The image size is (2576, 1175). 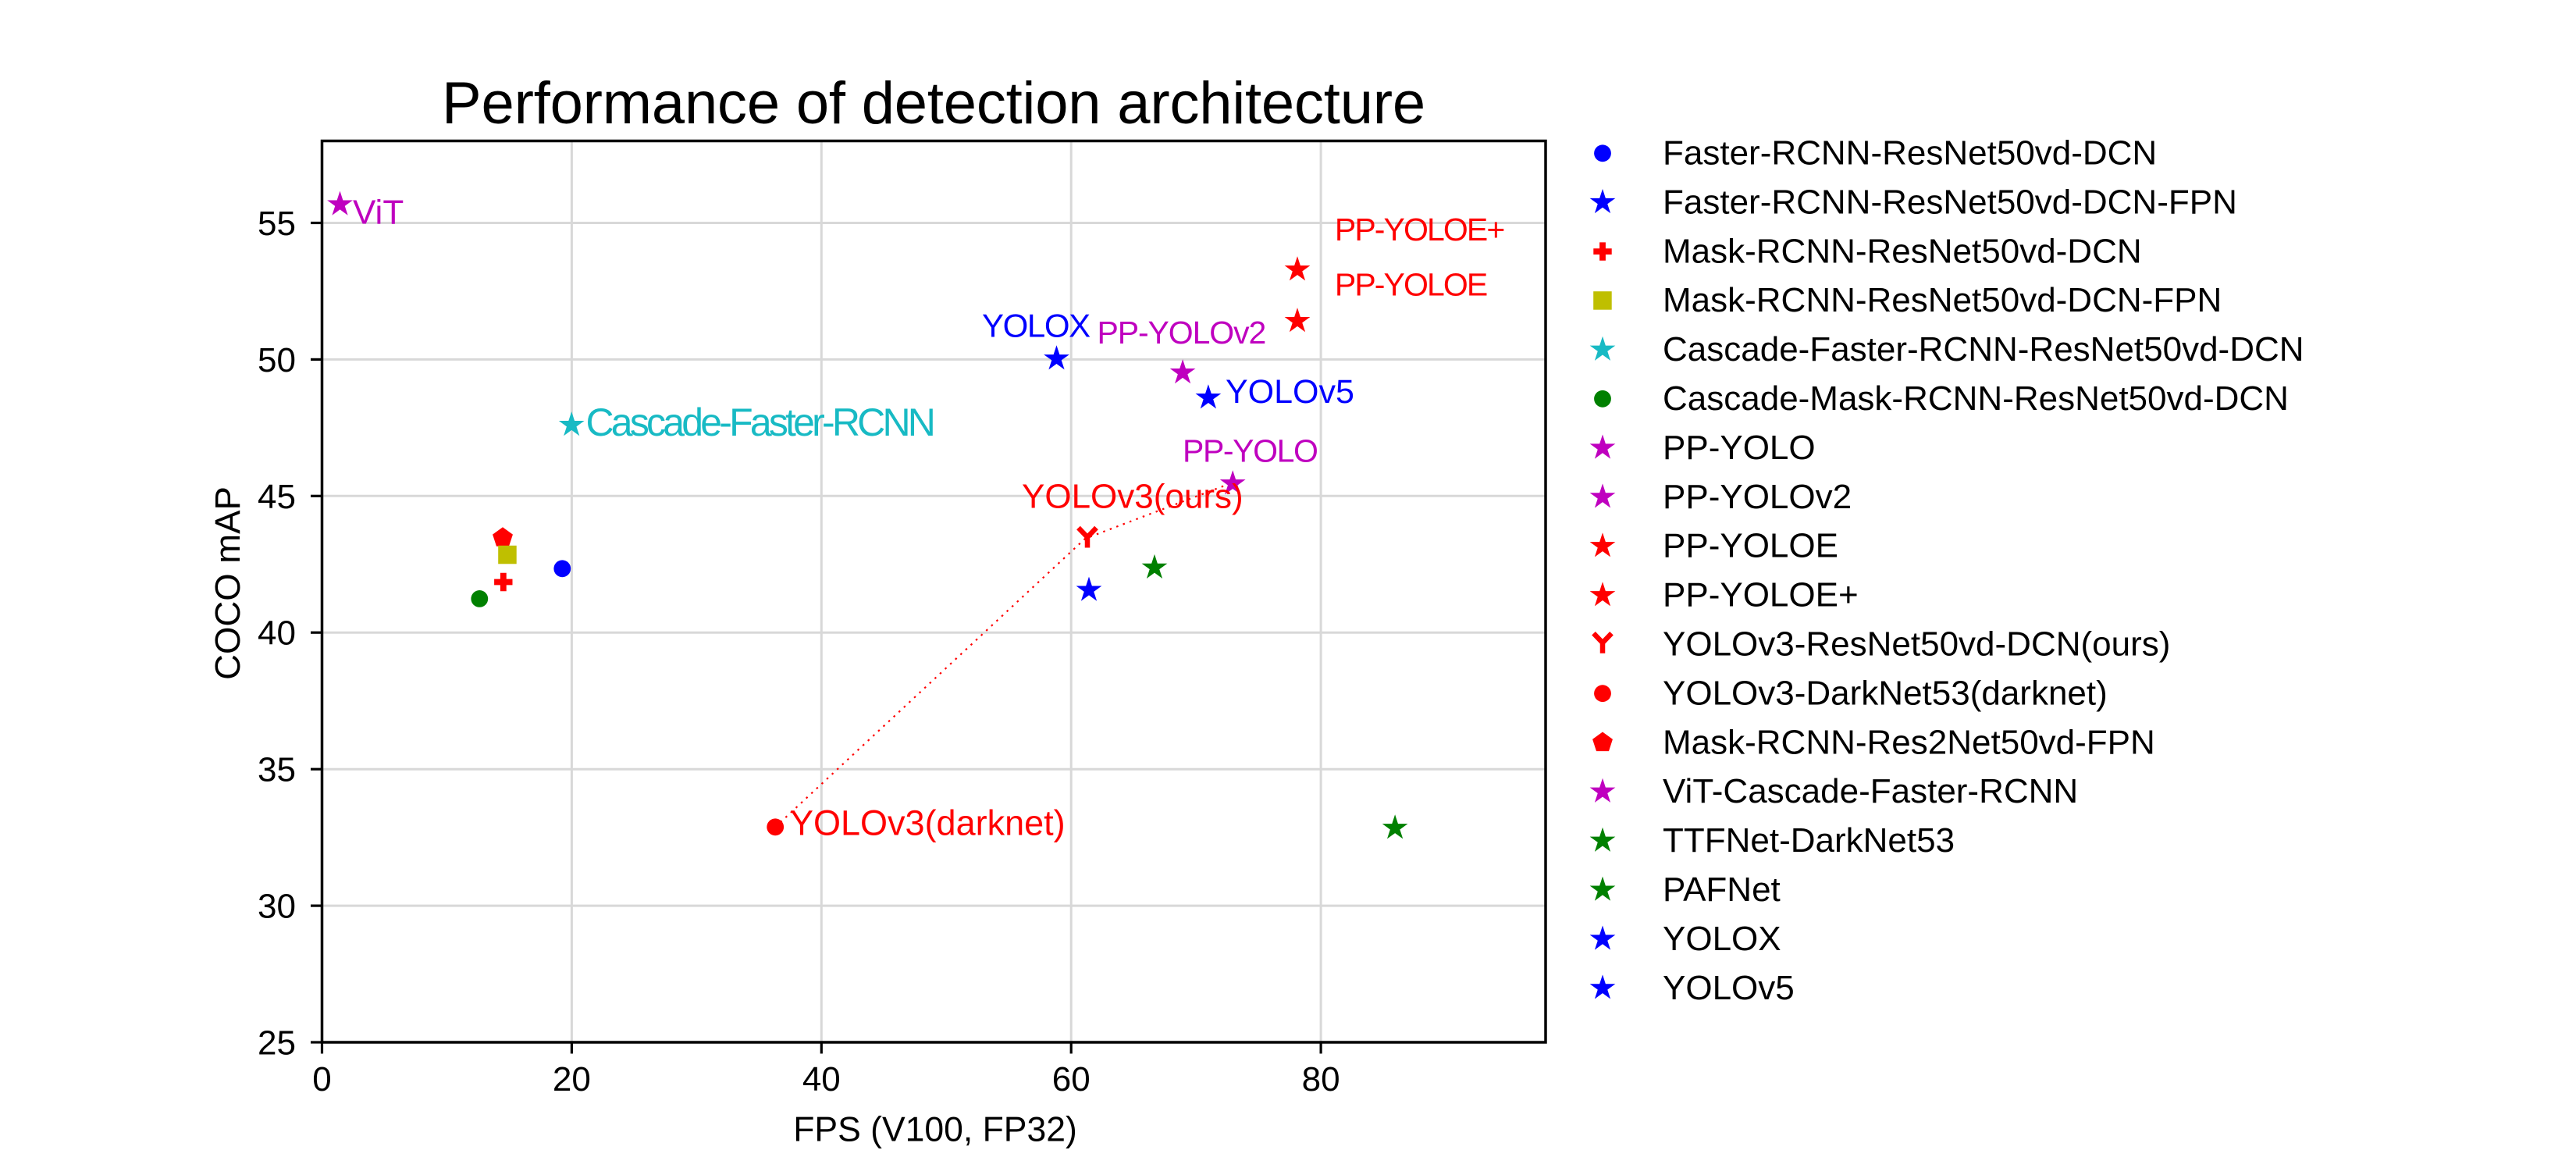 I want to click on svg-text: 55, so click(x=277, y=224).